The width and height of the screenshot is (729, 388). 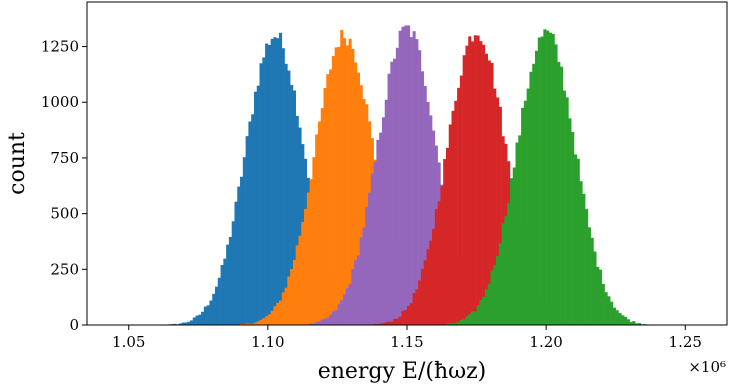 What do you see at coordinates (64, 186) in the screenshot?
I see `y-axis-ticks: 0 250 500 750 1000 1250` at bounding box center [64, 186].